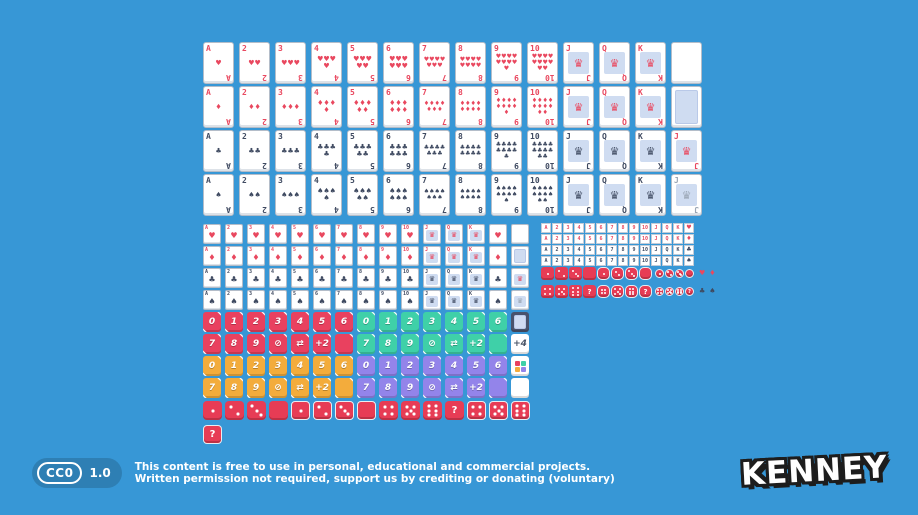 The height and width of the screenshot is (515, 918). What do you see at coordinates (535, 180) in the screenshot?
I see `card-rank: 10` at bounding box center [535, 180].